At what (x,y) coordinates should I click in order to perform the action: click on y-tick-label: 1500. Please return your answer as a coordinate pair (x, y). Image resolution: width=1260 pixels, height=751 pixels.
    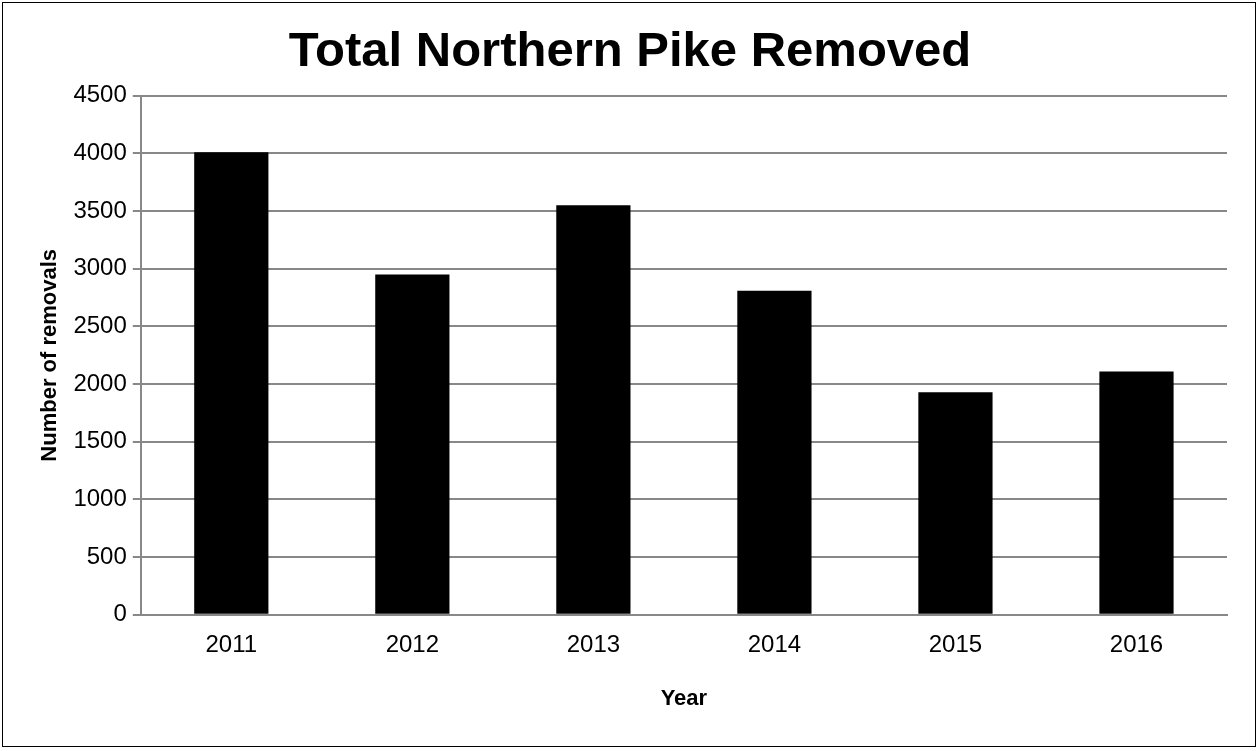
    Looking at the image, I should click on (100, 440).